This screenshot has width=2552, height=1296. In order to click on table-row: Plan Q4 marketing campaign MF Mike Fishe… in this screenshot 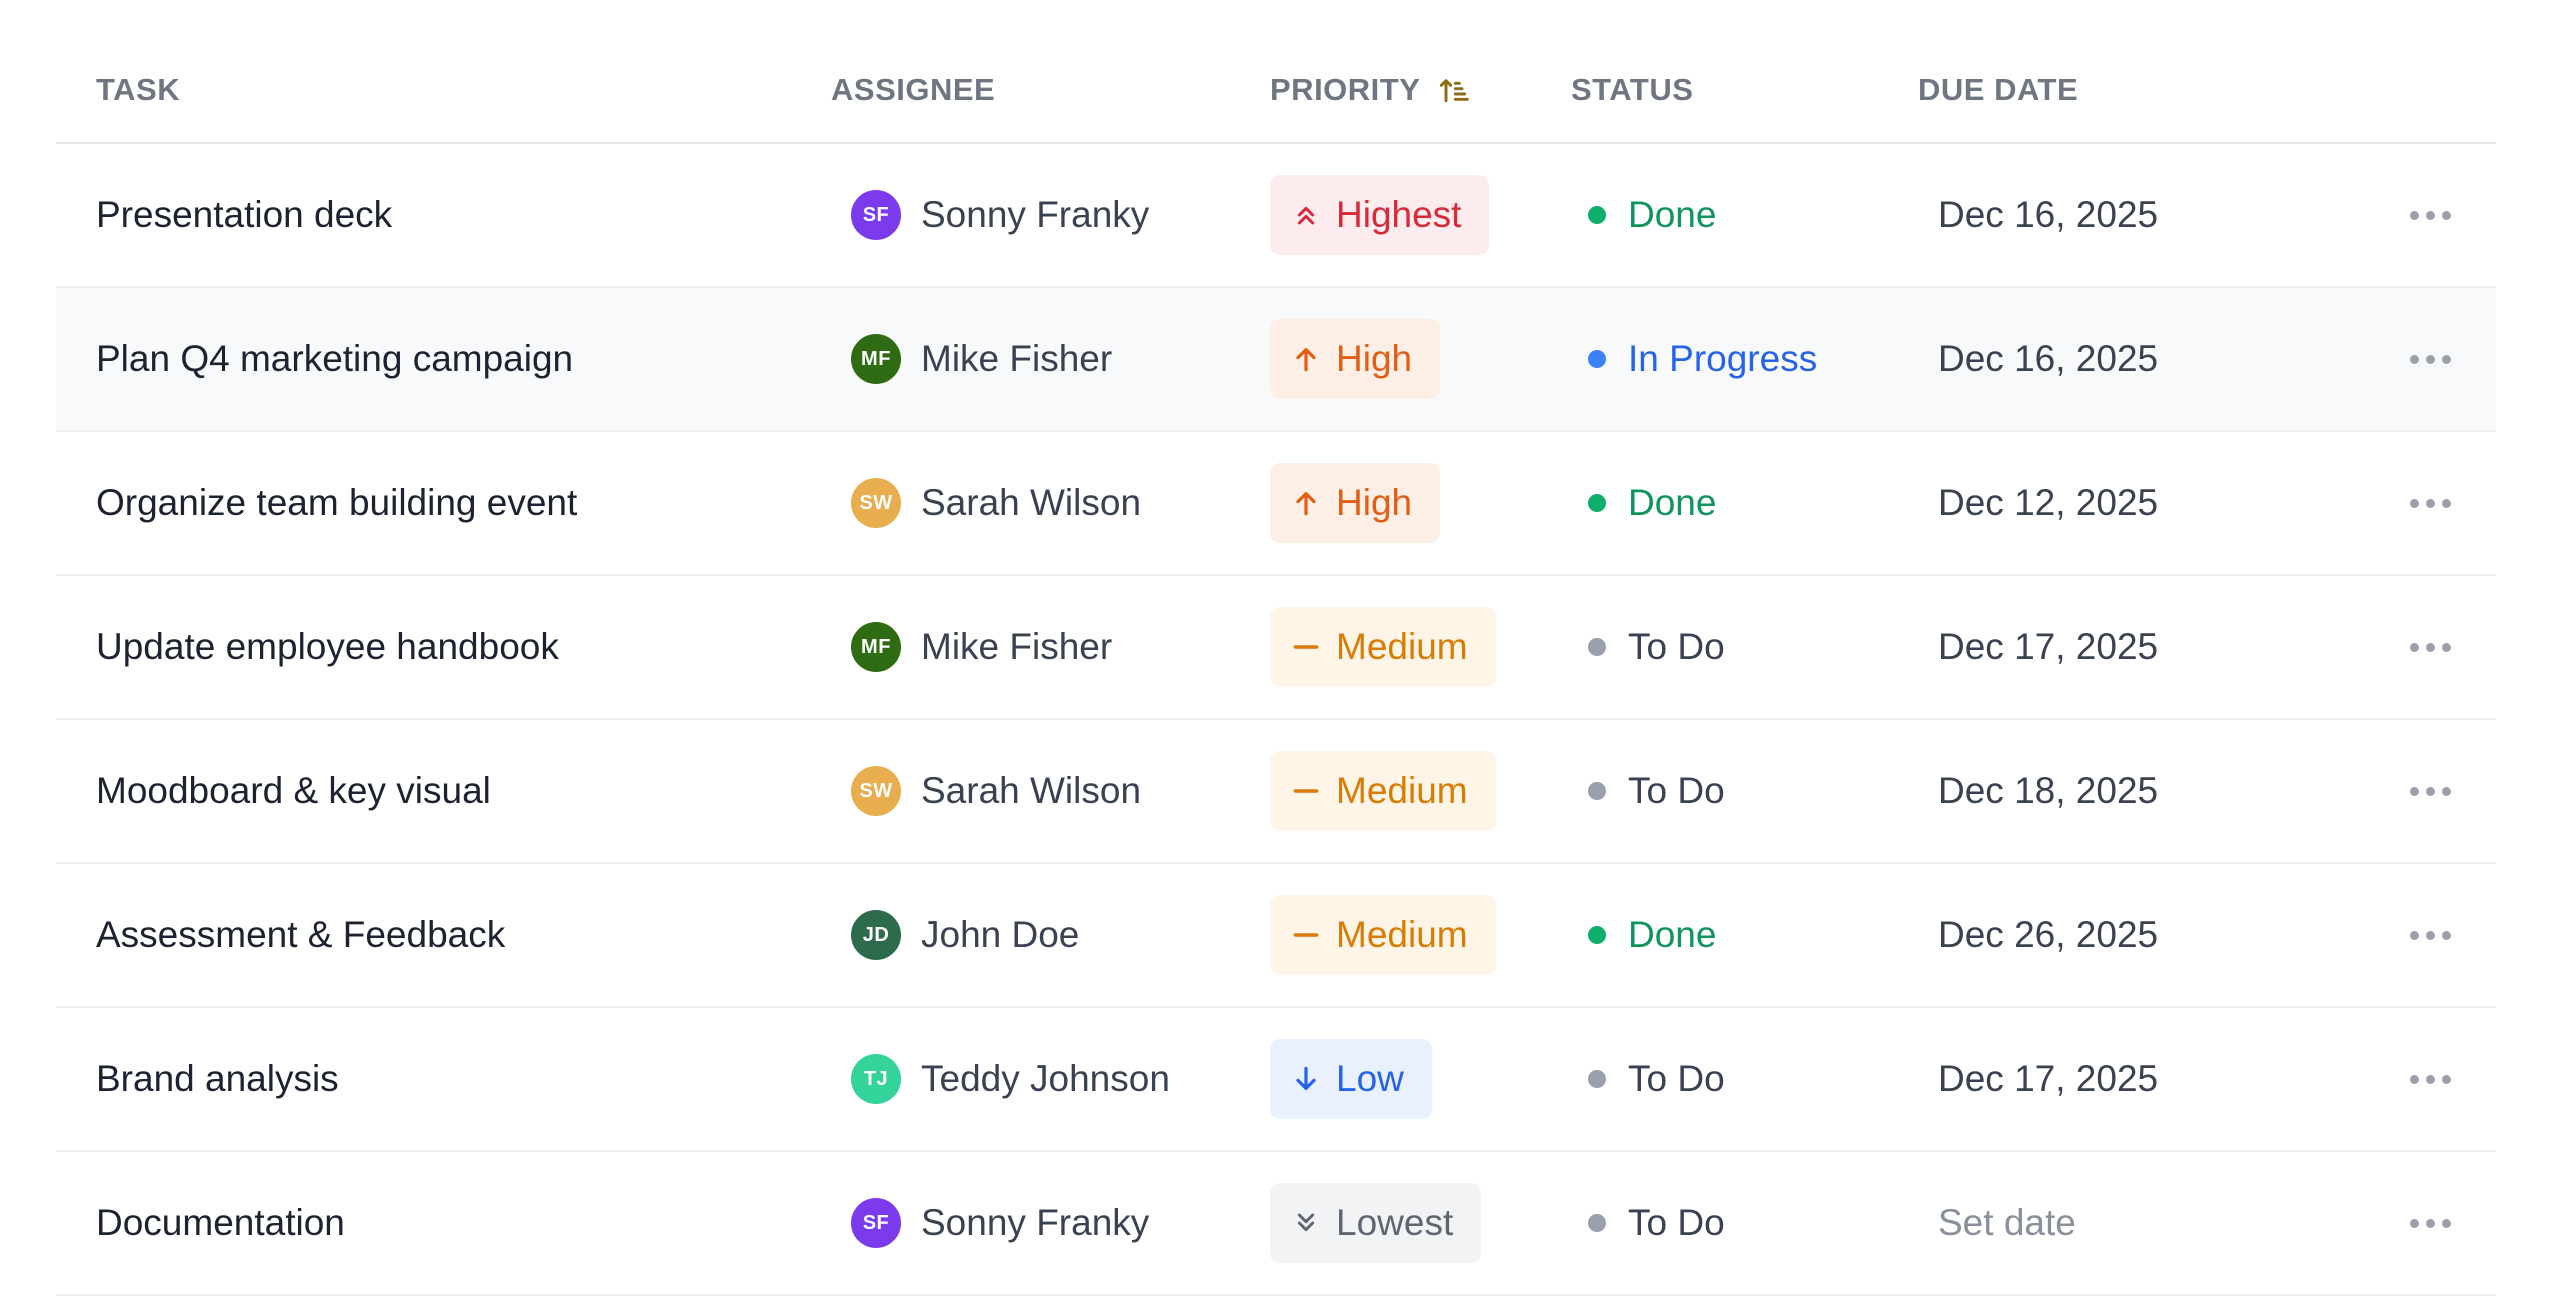, I will do `click(1276, 360)`.